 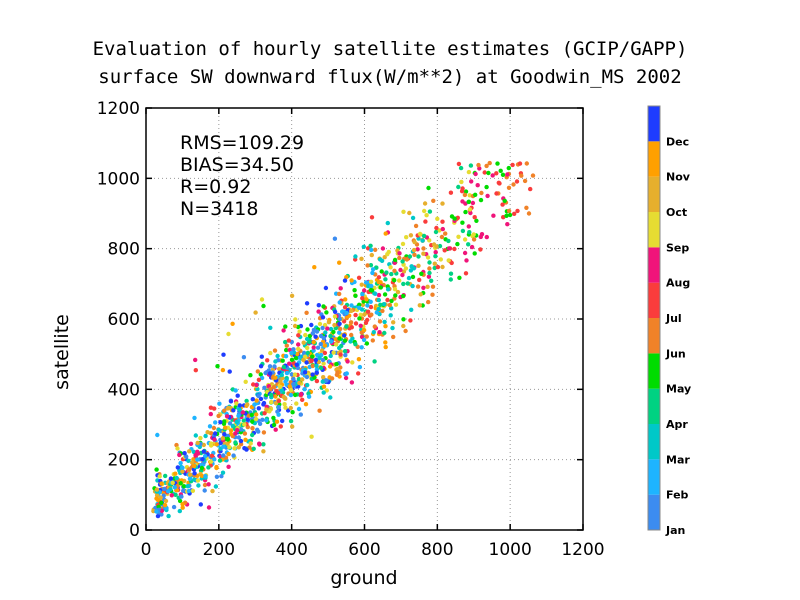 I want to click on legend-frame, so click(x=654, y=318).